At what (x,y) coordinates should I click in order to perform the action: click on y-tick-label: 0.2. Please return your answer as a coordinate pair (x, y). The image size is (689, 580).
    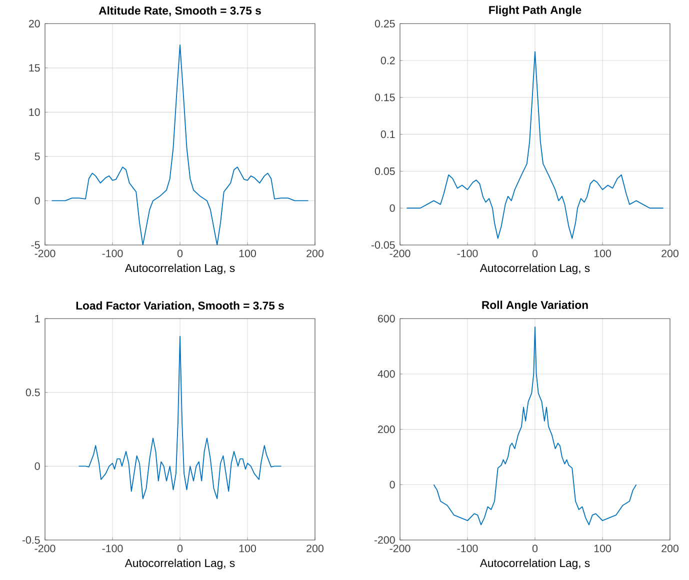
    Looking at the image, I should click on (387, 60).